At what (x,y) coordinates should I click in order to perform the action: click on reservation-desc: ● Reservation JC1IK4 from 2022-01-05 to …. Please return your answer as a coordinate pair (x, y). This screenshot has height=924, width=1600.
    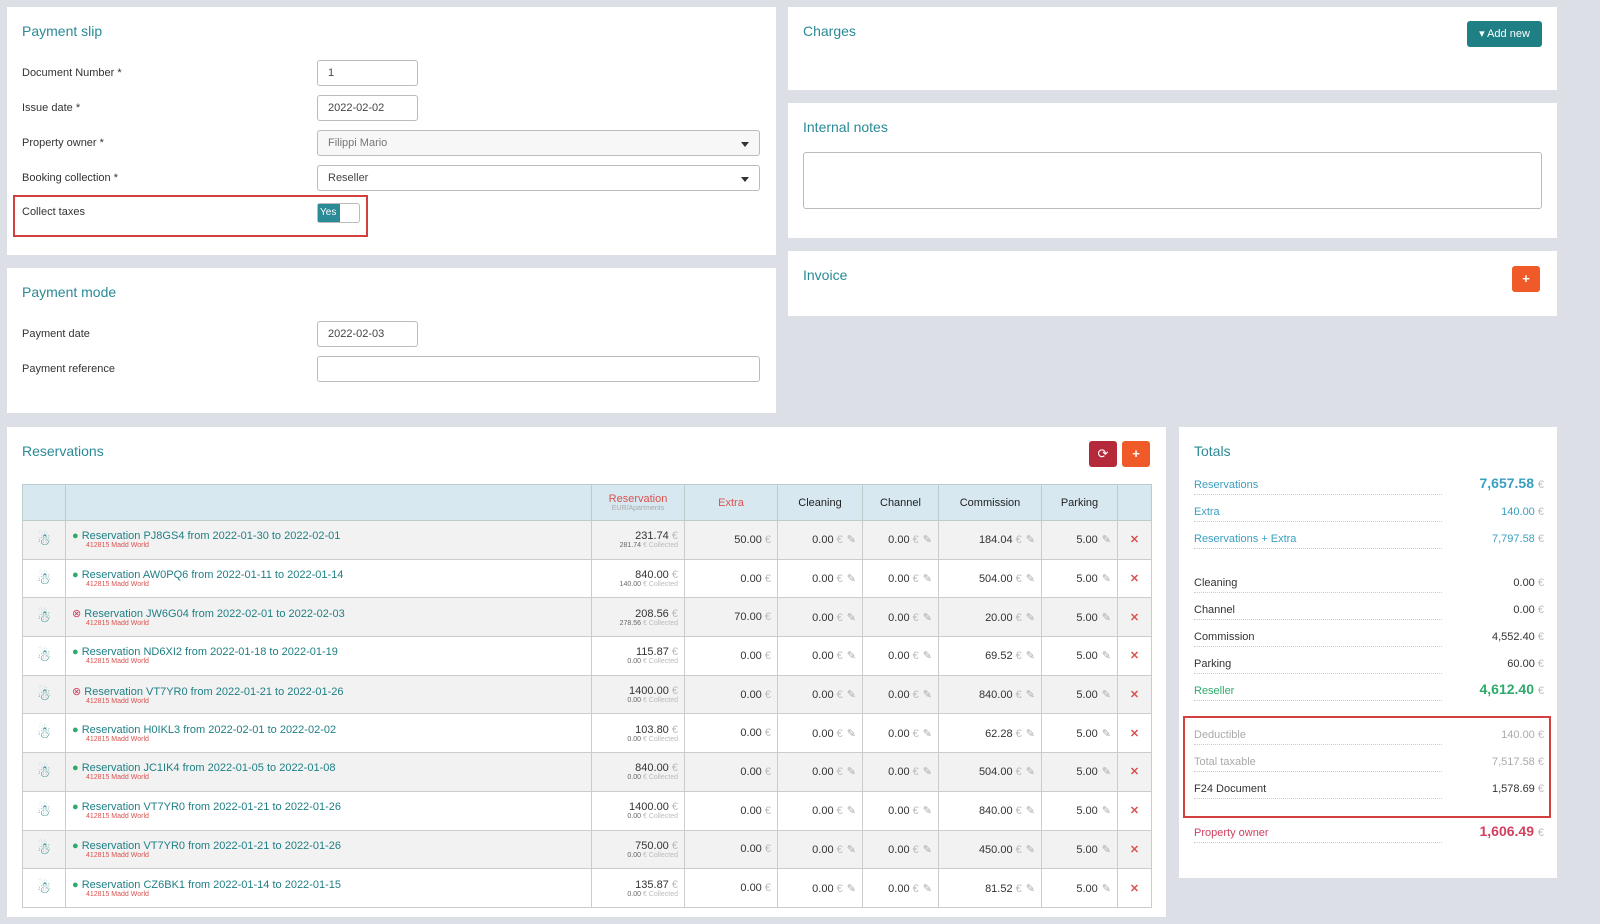
    Looking at the image, I should click on (328, 772).